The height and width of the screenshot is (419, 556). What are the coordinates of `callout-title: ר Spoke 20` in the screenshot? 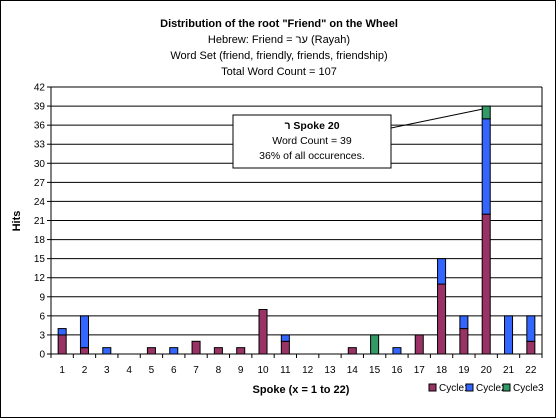 It's located at (311, 126).